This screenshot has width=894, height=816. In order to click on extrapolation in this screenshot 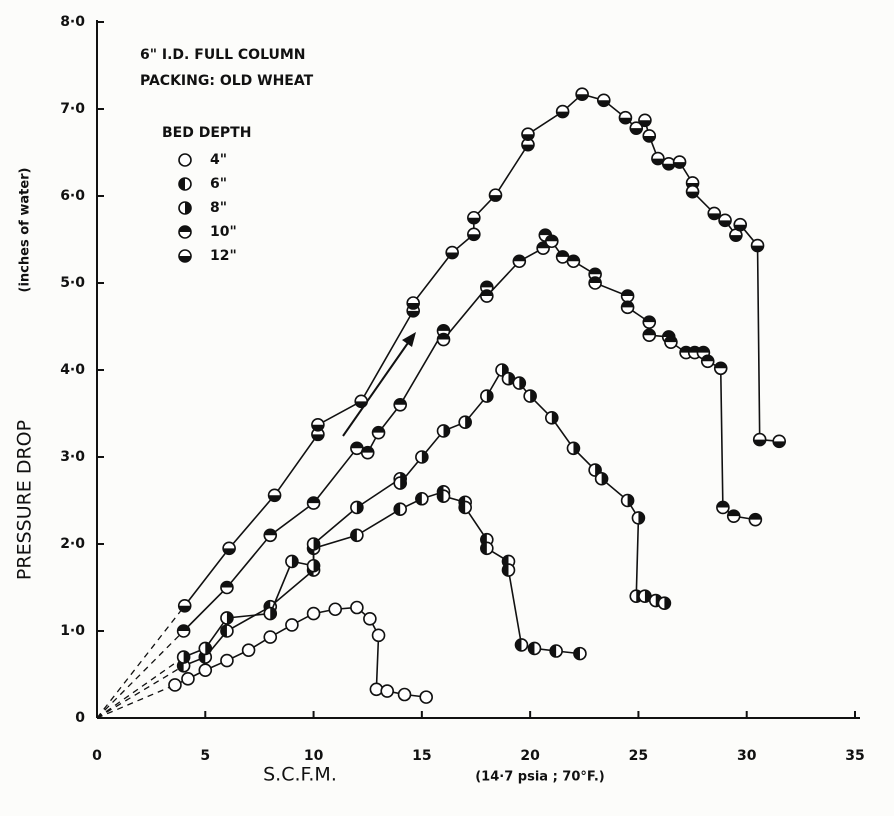, I will do `click(136, 701)`.